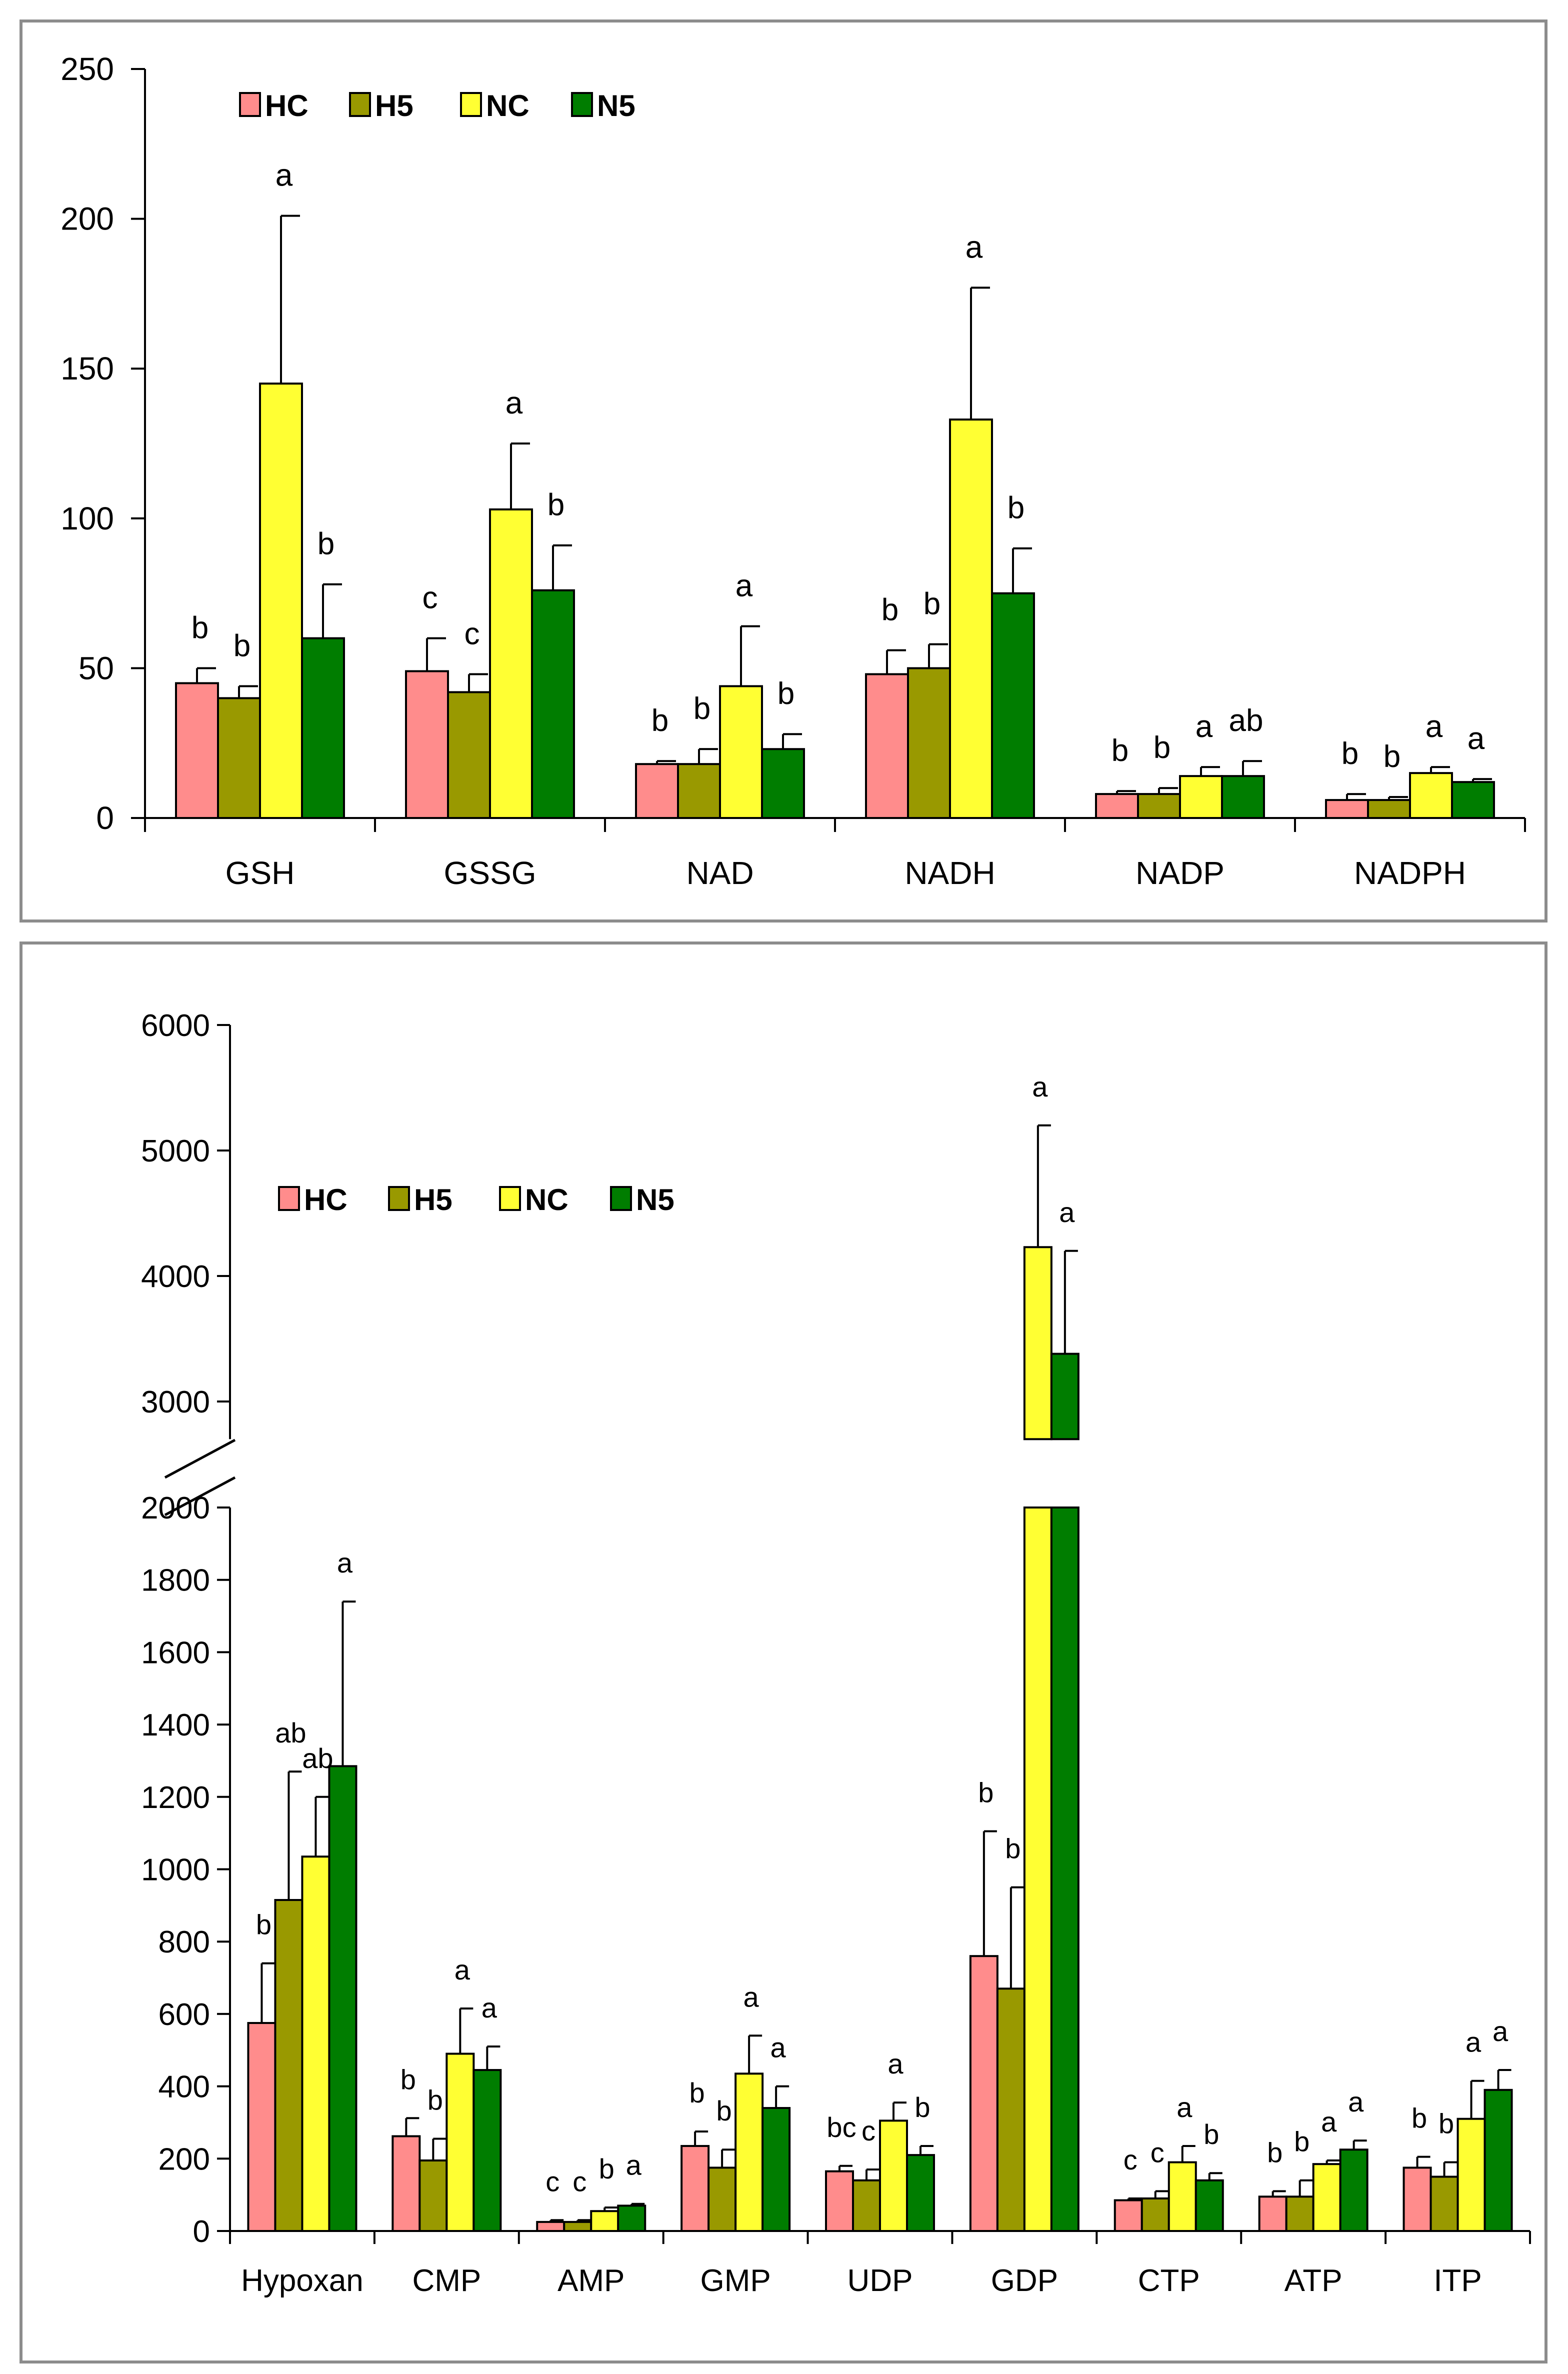 This screenshot has width=1568, height=2374. I want to click on bar-upper, so click(1065, 1396).